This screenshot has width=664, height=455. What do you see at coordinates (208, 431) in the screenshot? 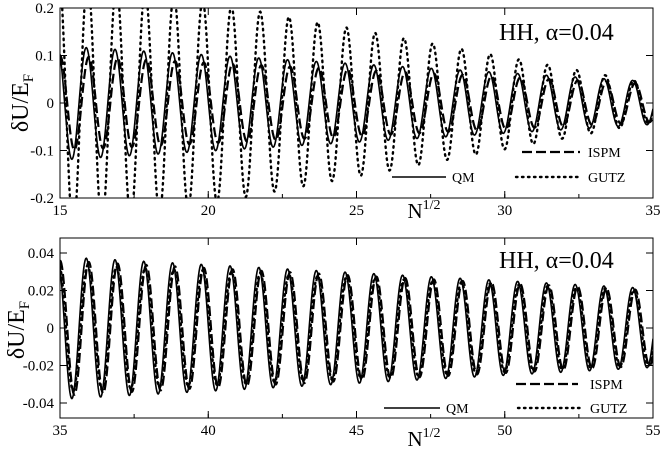
I see `x-tick-label: 40` at bounding box center [208, 431].